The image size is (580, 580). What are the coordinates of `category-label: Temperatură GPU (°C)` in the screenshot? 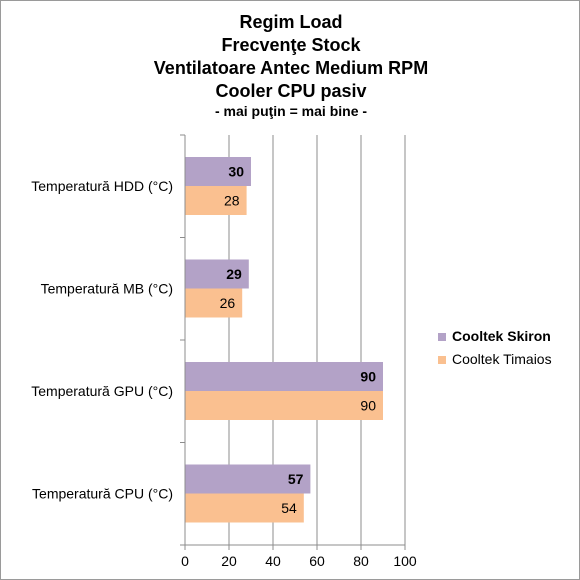 It's located at (102, 391).